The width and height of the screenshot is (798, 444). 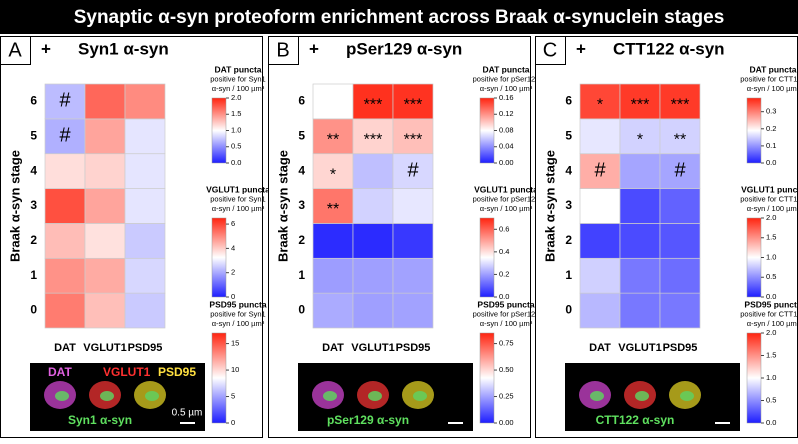 I want to click on panel-title: Syn1 α-syn, so click(x=123, y=48).